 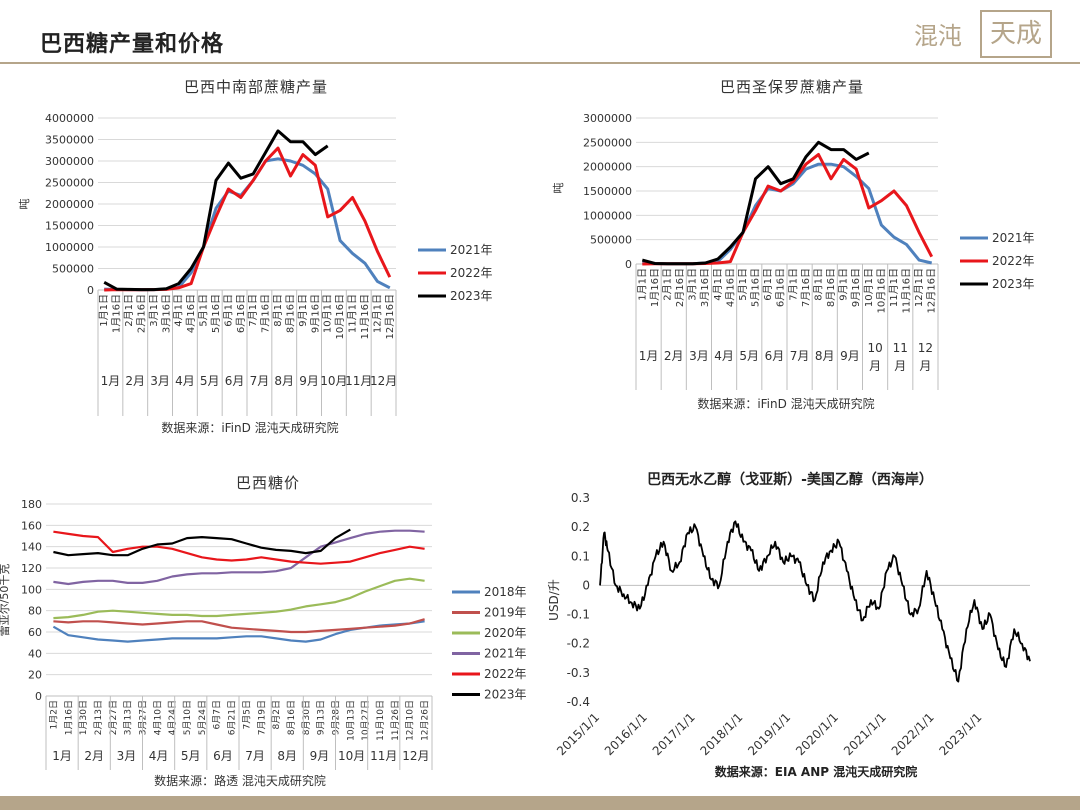 What do you see at coordinates (680, 287) in the screenshot?
I see `x-tick-label: 2月16日` at bounding box center [680, 287].